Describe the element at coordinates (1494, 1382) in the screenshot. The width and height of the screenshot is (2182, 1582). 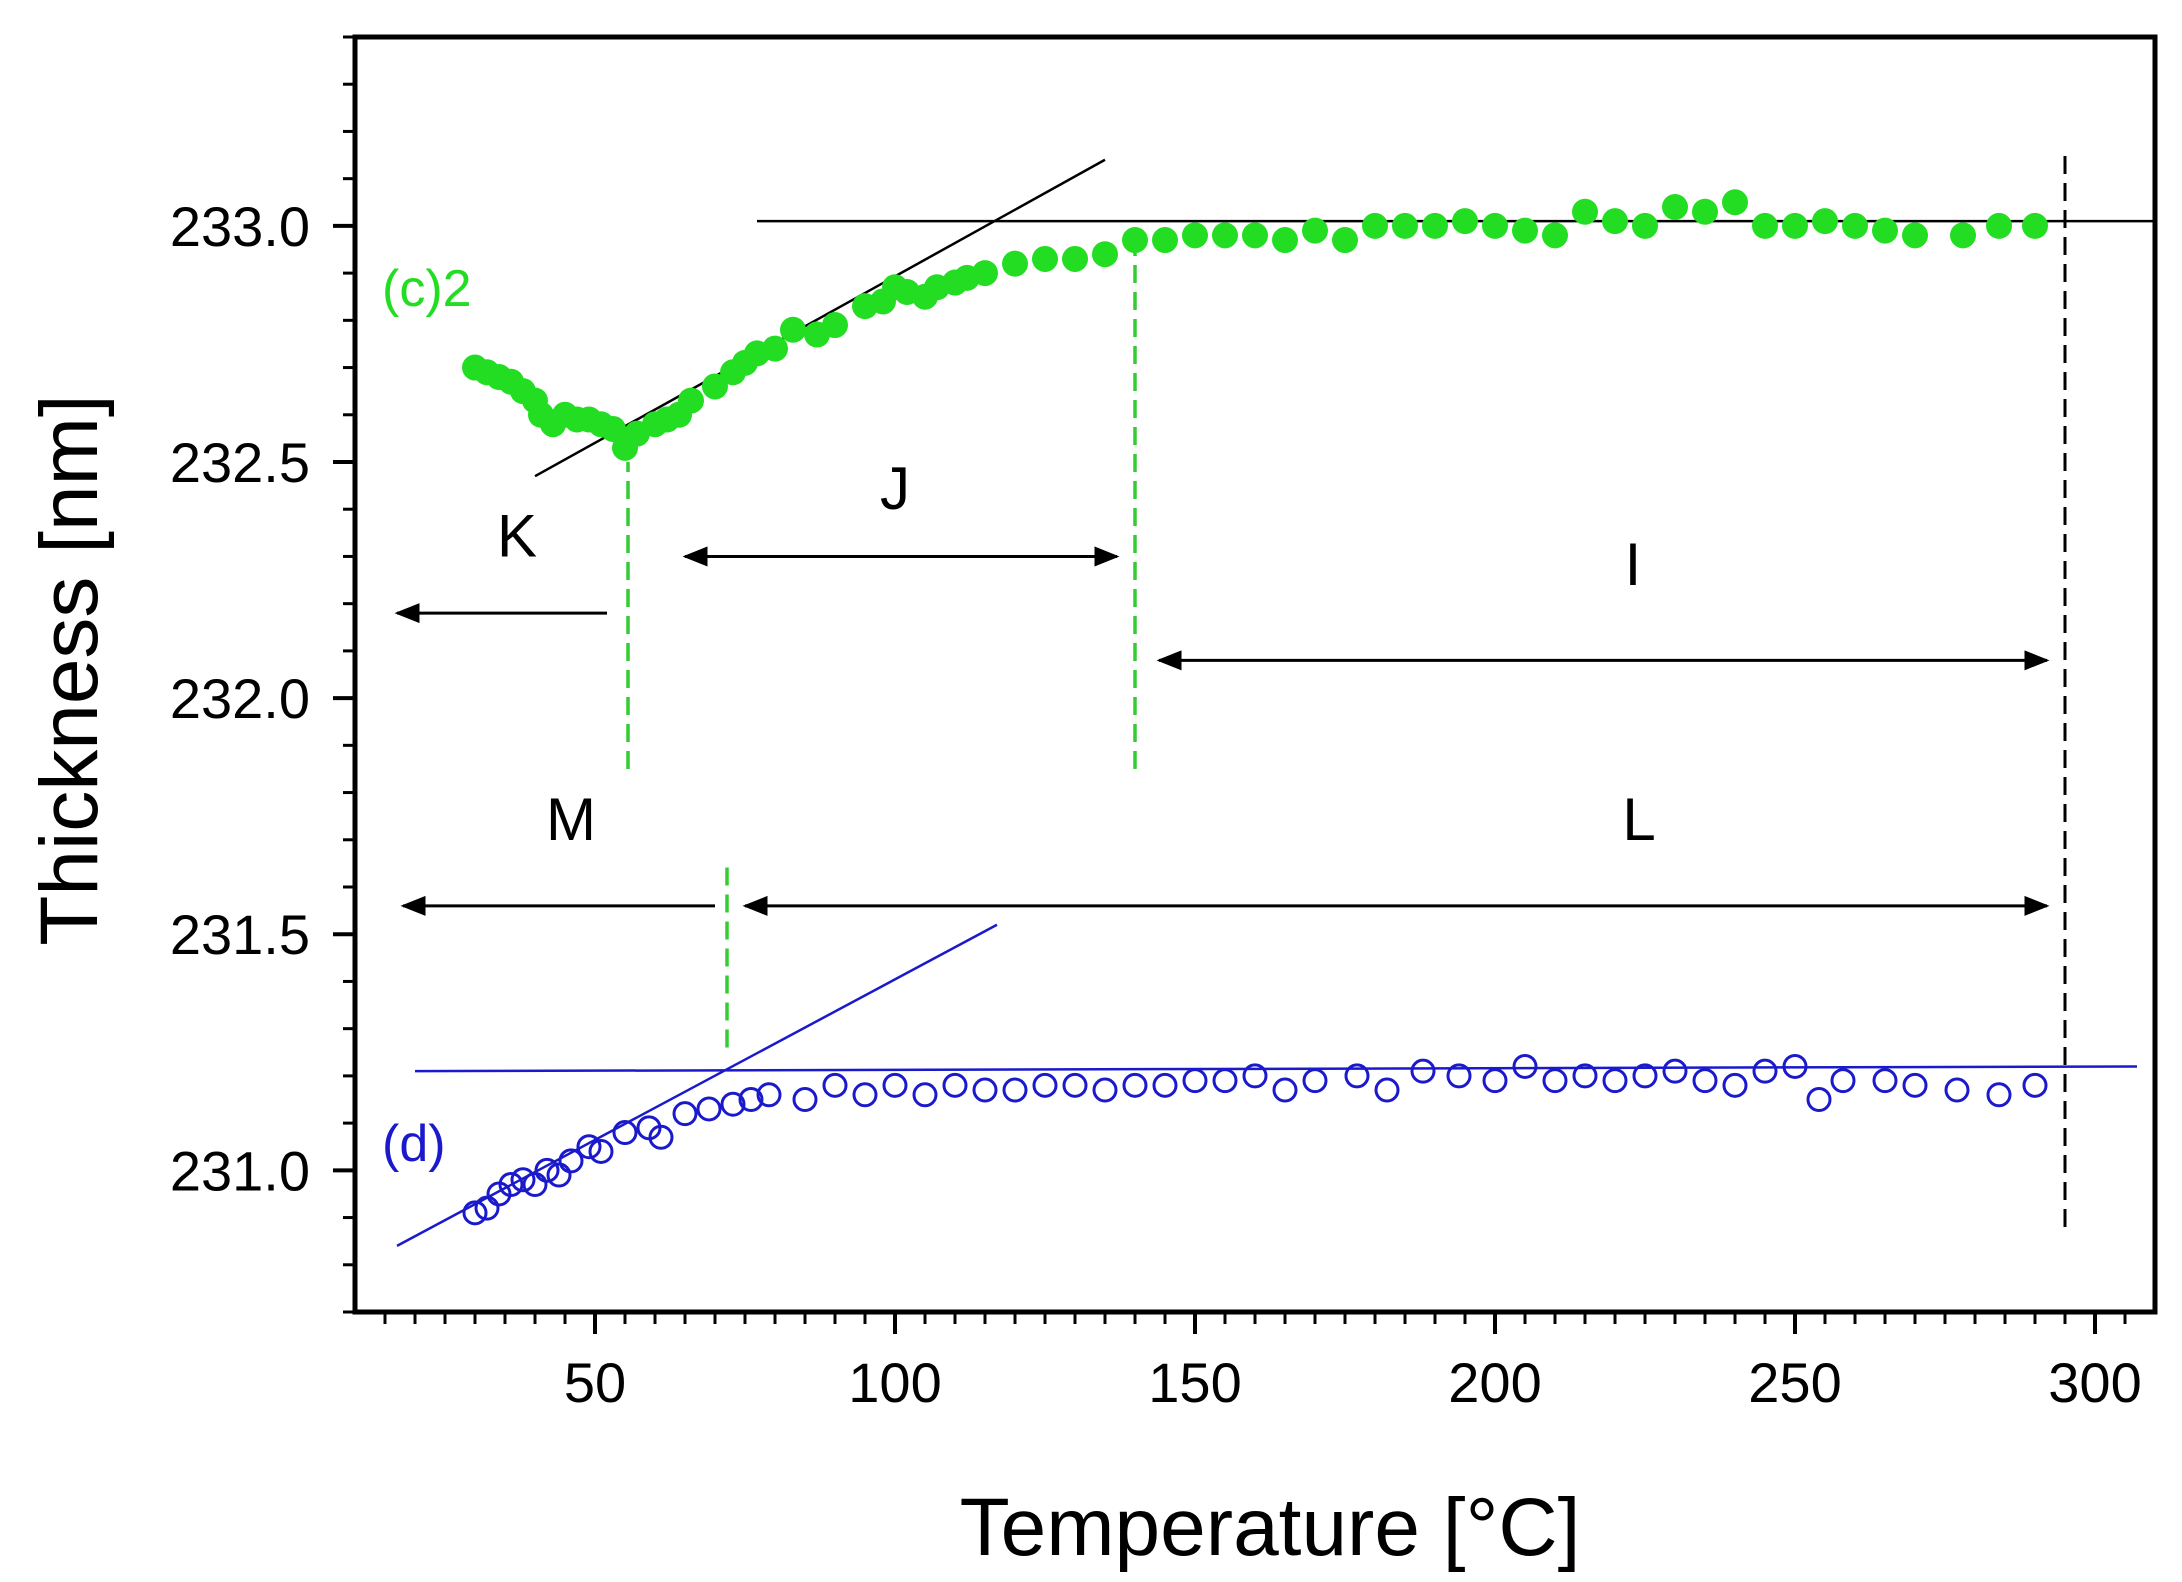
I see `x-tick-label: 200` at that location.